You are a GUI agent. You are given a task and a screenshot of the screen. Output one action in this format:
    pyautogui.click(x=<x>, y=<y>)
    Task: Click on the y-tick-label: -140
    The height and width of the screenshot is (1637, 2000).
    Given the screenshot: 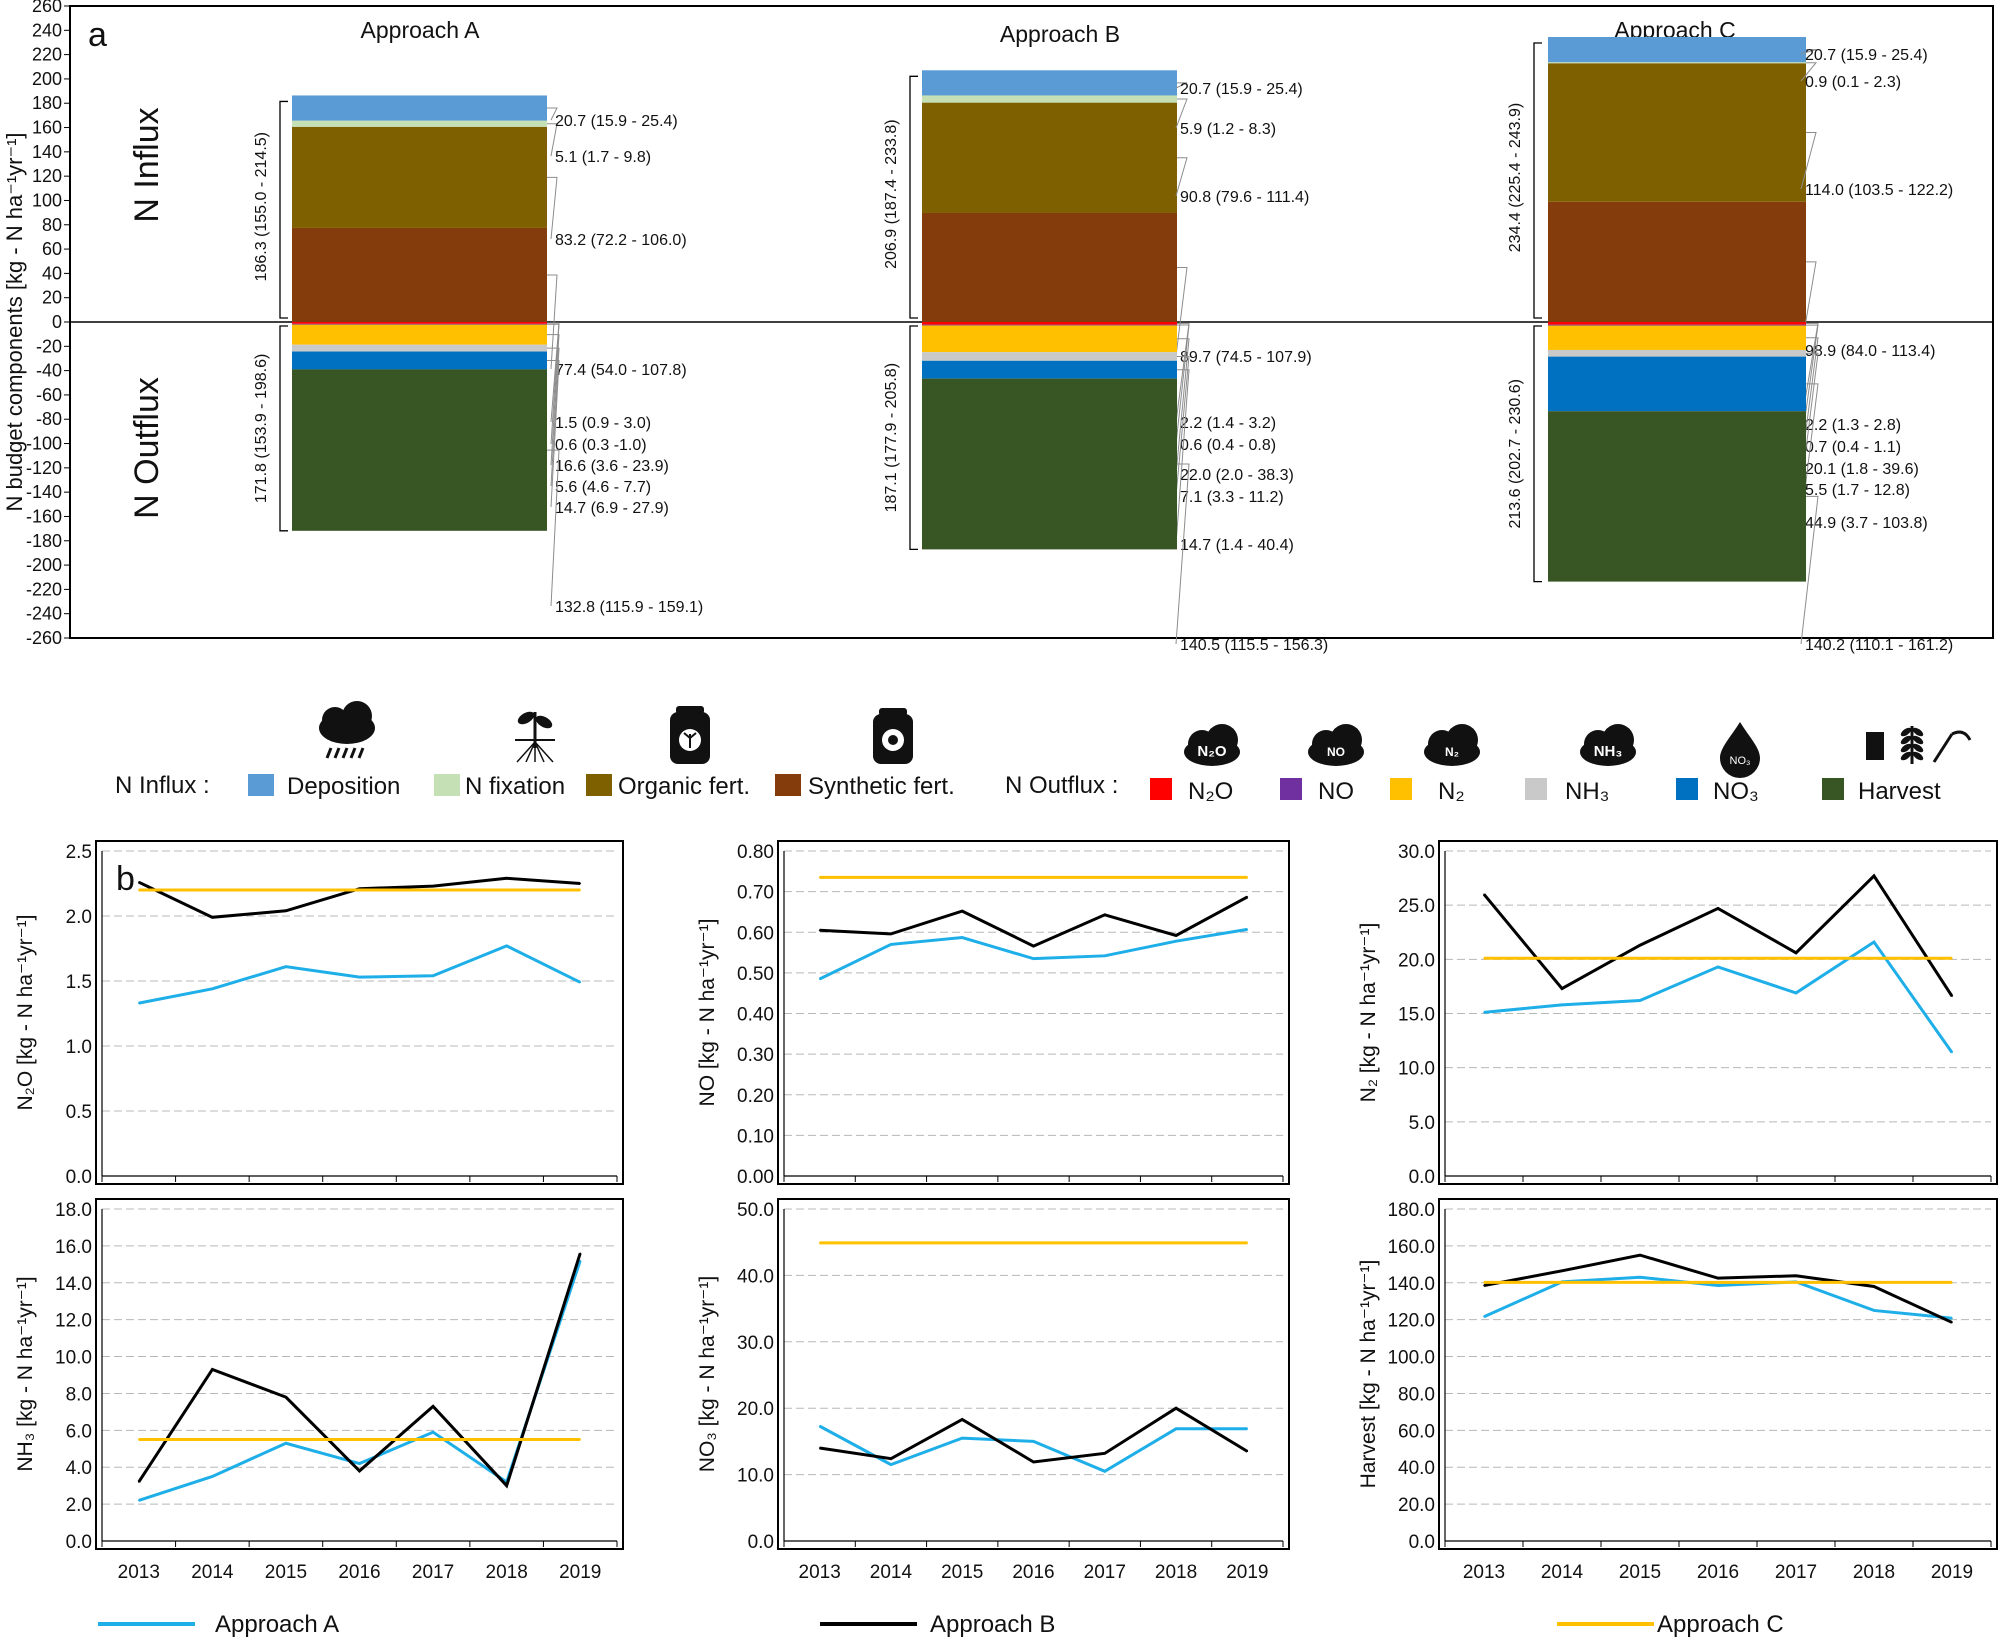 What is the action you would take?
    pyautogui.click(x=44, y=492)
    